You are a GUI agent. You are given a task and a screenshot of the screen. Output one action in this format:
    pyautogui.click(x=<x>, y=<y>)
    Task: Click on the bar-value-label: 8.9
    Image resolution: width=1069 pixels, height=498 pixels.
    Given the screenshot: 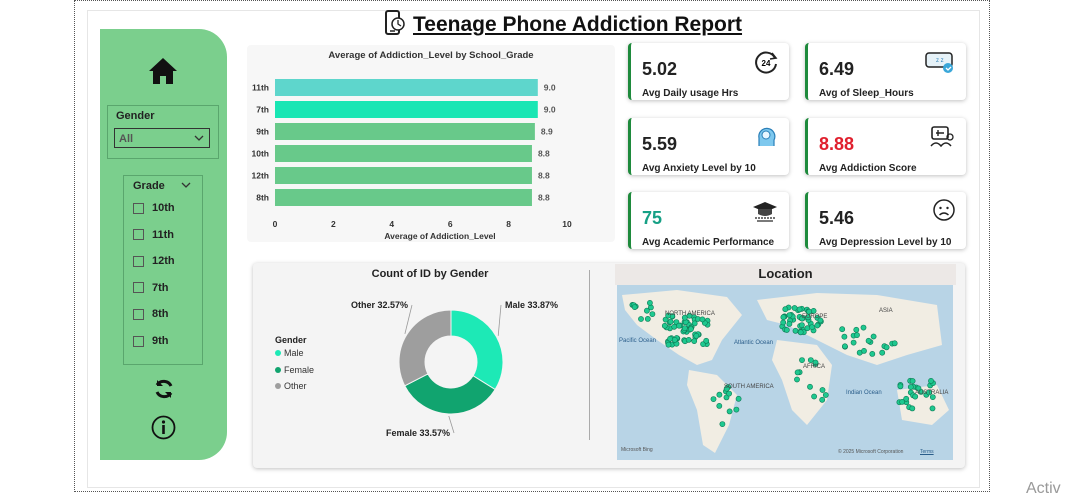 What is the action you would take?
    pyautogui.click(x=547, y=132)
    